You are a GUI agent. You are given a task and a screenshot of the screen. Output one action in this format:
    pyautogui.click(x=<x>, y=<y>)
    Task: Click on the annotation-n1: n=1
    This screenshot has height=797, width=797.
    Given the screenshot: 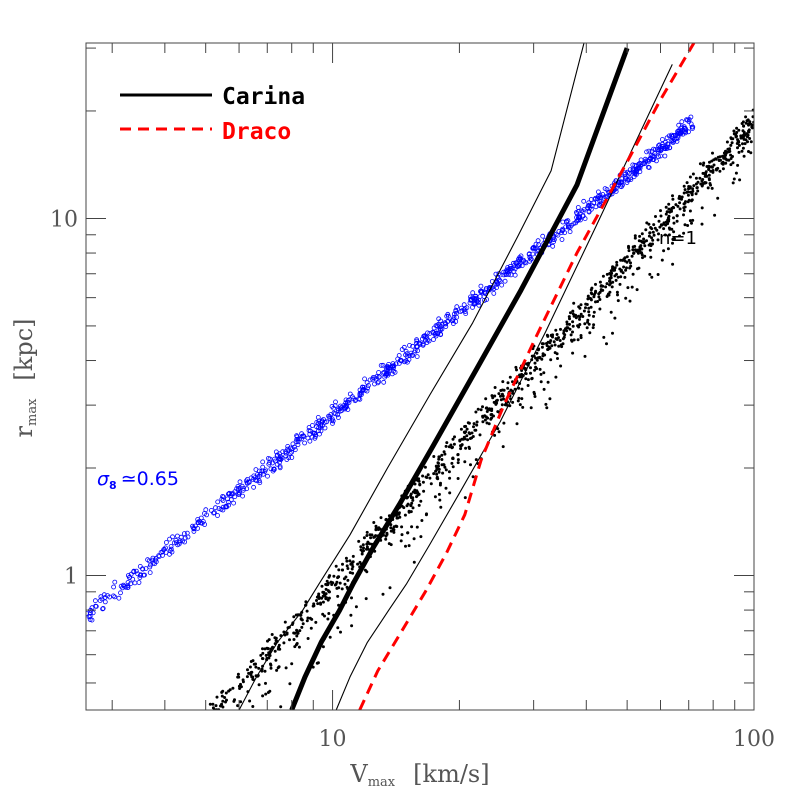 What is the action you would take?
    pyautogui.click(x=678, y=238)
    